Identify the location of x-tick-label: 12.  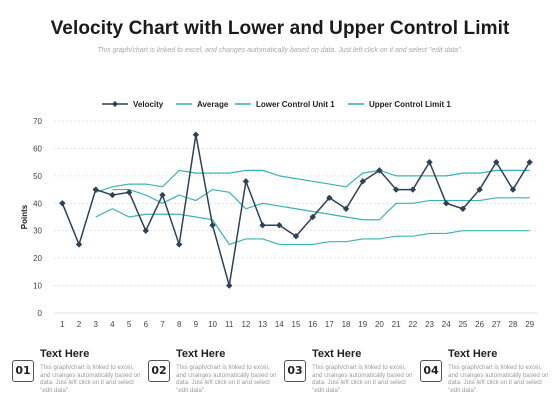
(245, 324).